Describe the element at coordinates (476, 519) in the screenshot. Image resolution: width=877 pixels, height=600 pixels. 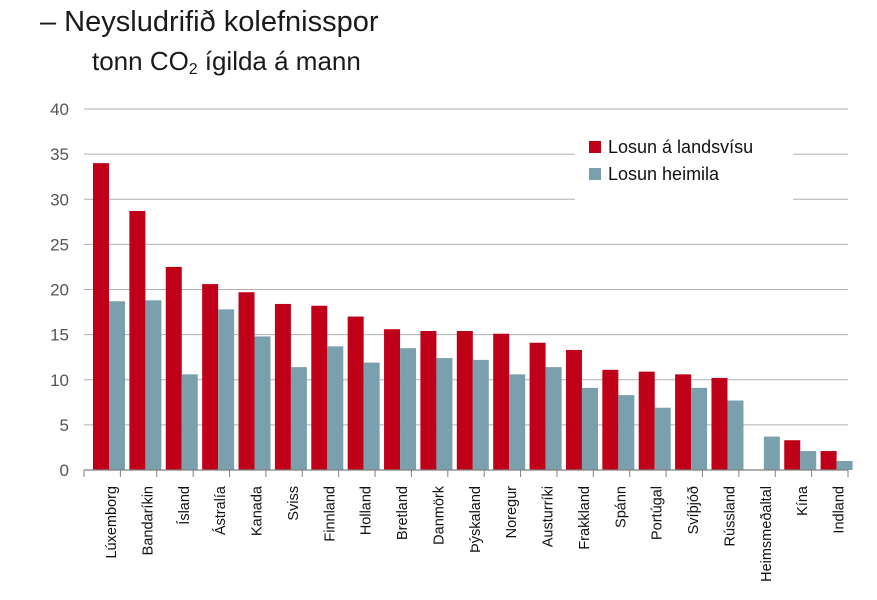
I see `category-label: Þýskaland` at that location.